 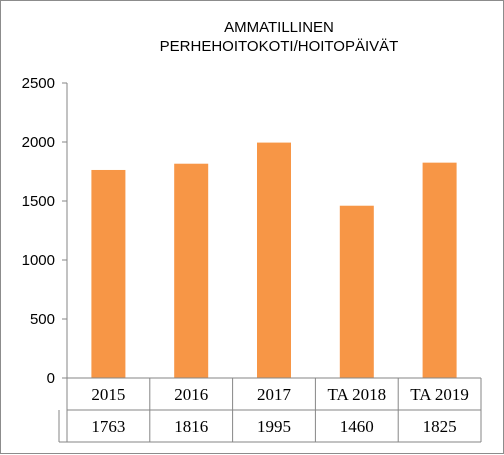 What do you see at coordinates (279, 27) in the screenshot?
I see `chart-title-line-1: AMMATILLINEN` at bounding box center [279, 27].